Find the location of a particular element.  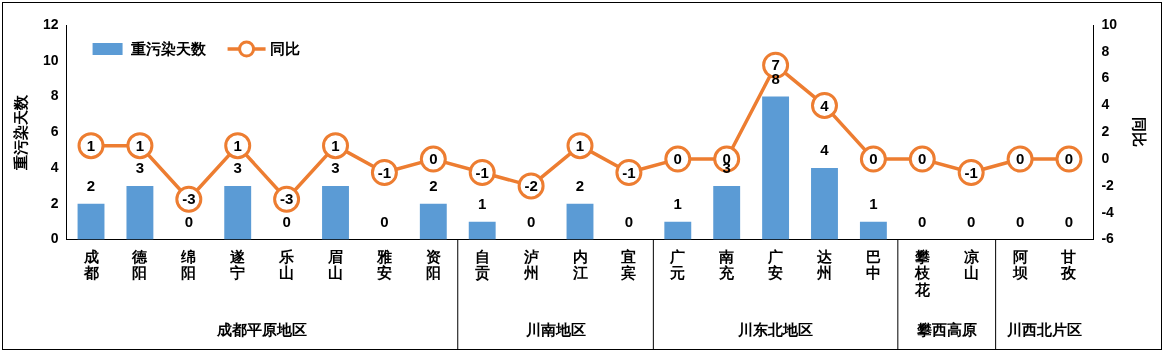

x-tick-label: 宜宾 is located at coordinates (628, 264).